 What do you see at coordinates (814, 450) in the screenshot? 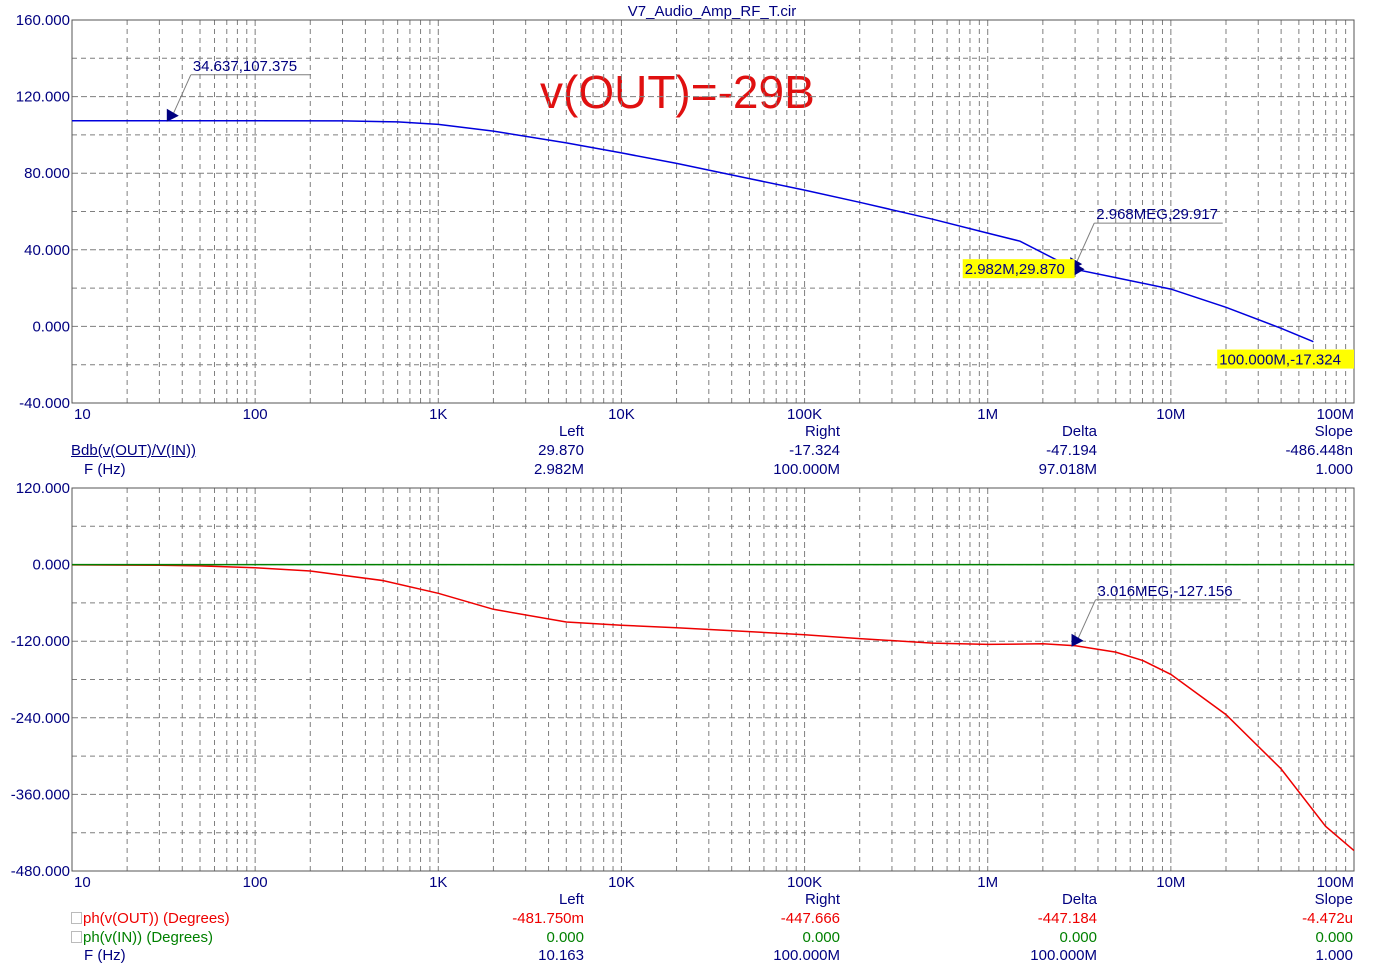
I see `readout-top-gain-right: -17.324` at bounding box center [814, 450].